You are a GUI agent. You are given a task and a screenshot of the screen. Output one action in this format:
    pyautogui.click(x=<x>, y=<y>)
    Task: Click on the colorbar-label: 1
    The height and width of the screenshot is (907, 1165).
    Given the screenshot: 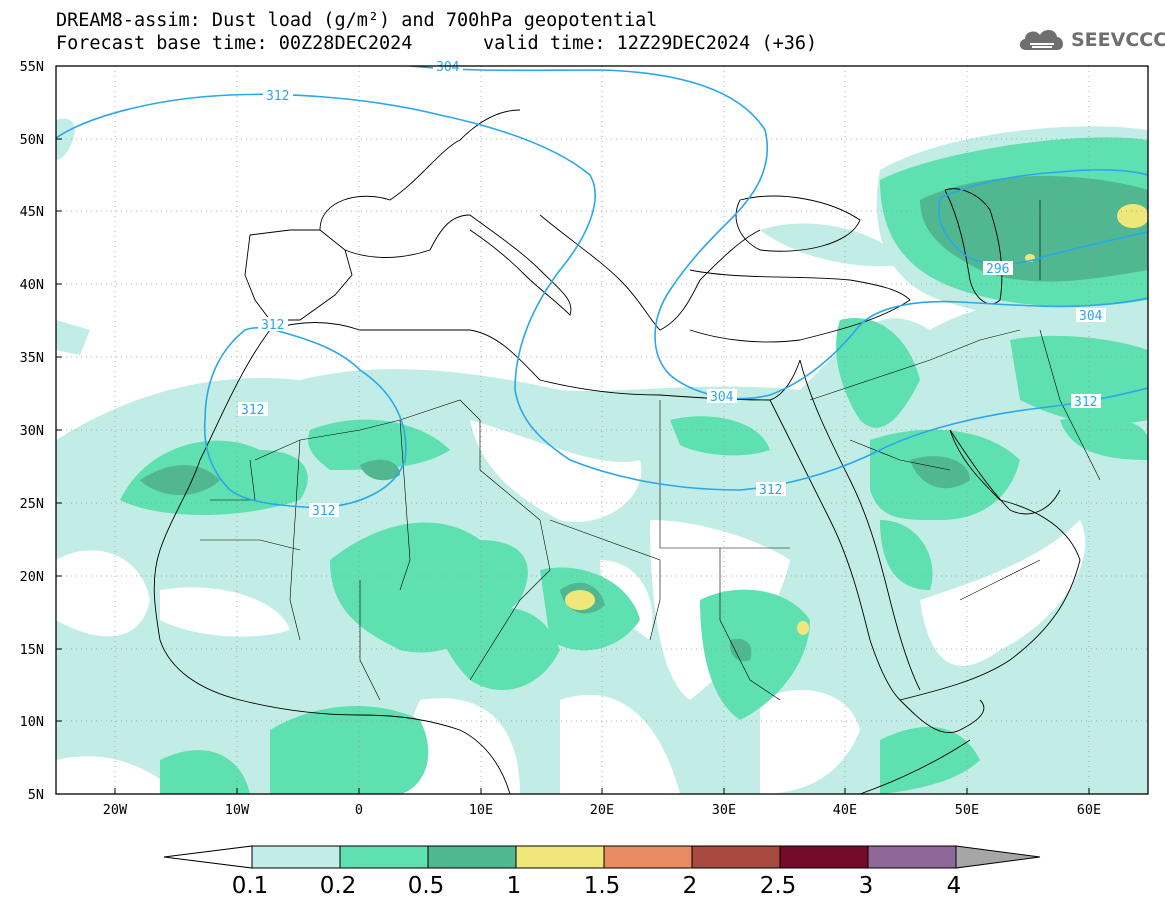 What is the action you would take?
    pyautogui.click(x=514, y=886)
    